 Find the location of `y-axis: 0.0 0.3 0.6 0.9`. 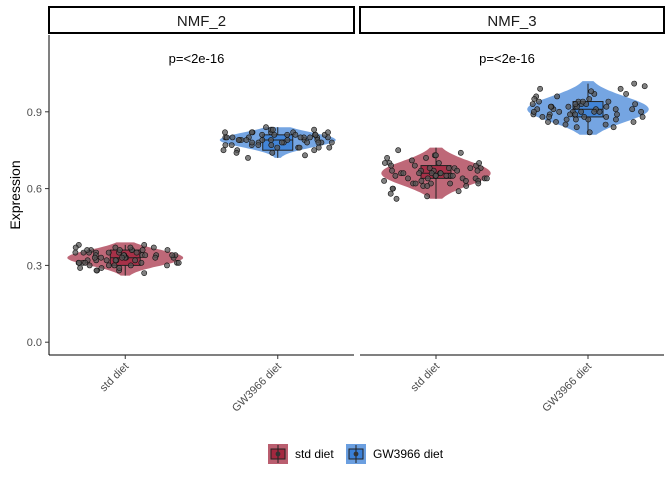

y-axis: 0.0 0.3 0.6 0.9 is located at coordinates (38, 195).